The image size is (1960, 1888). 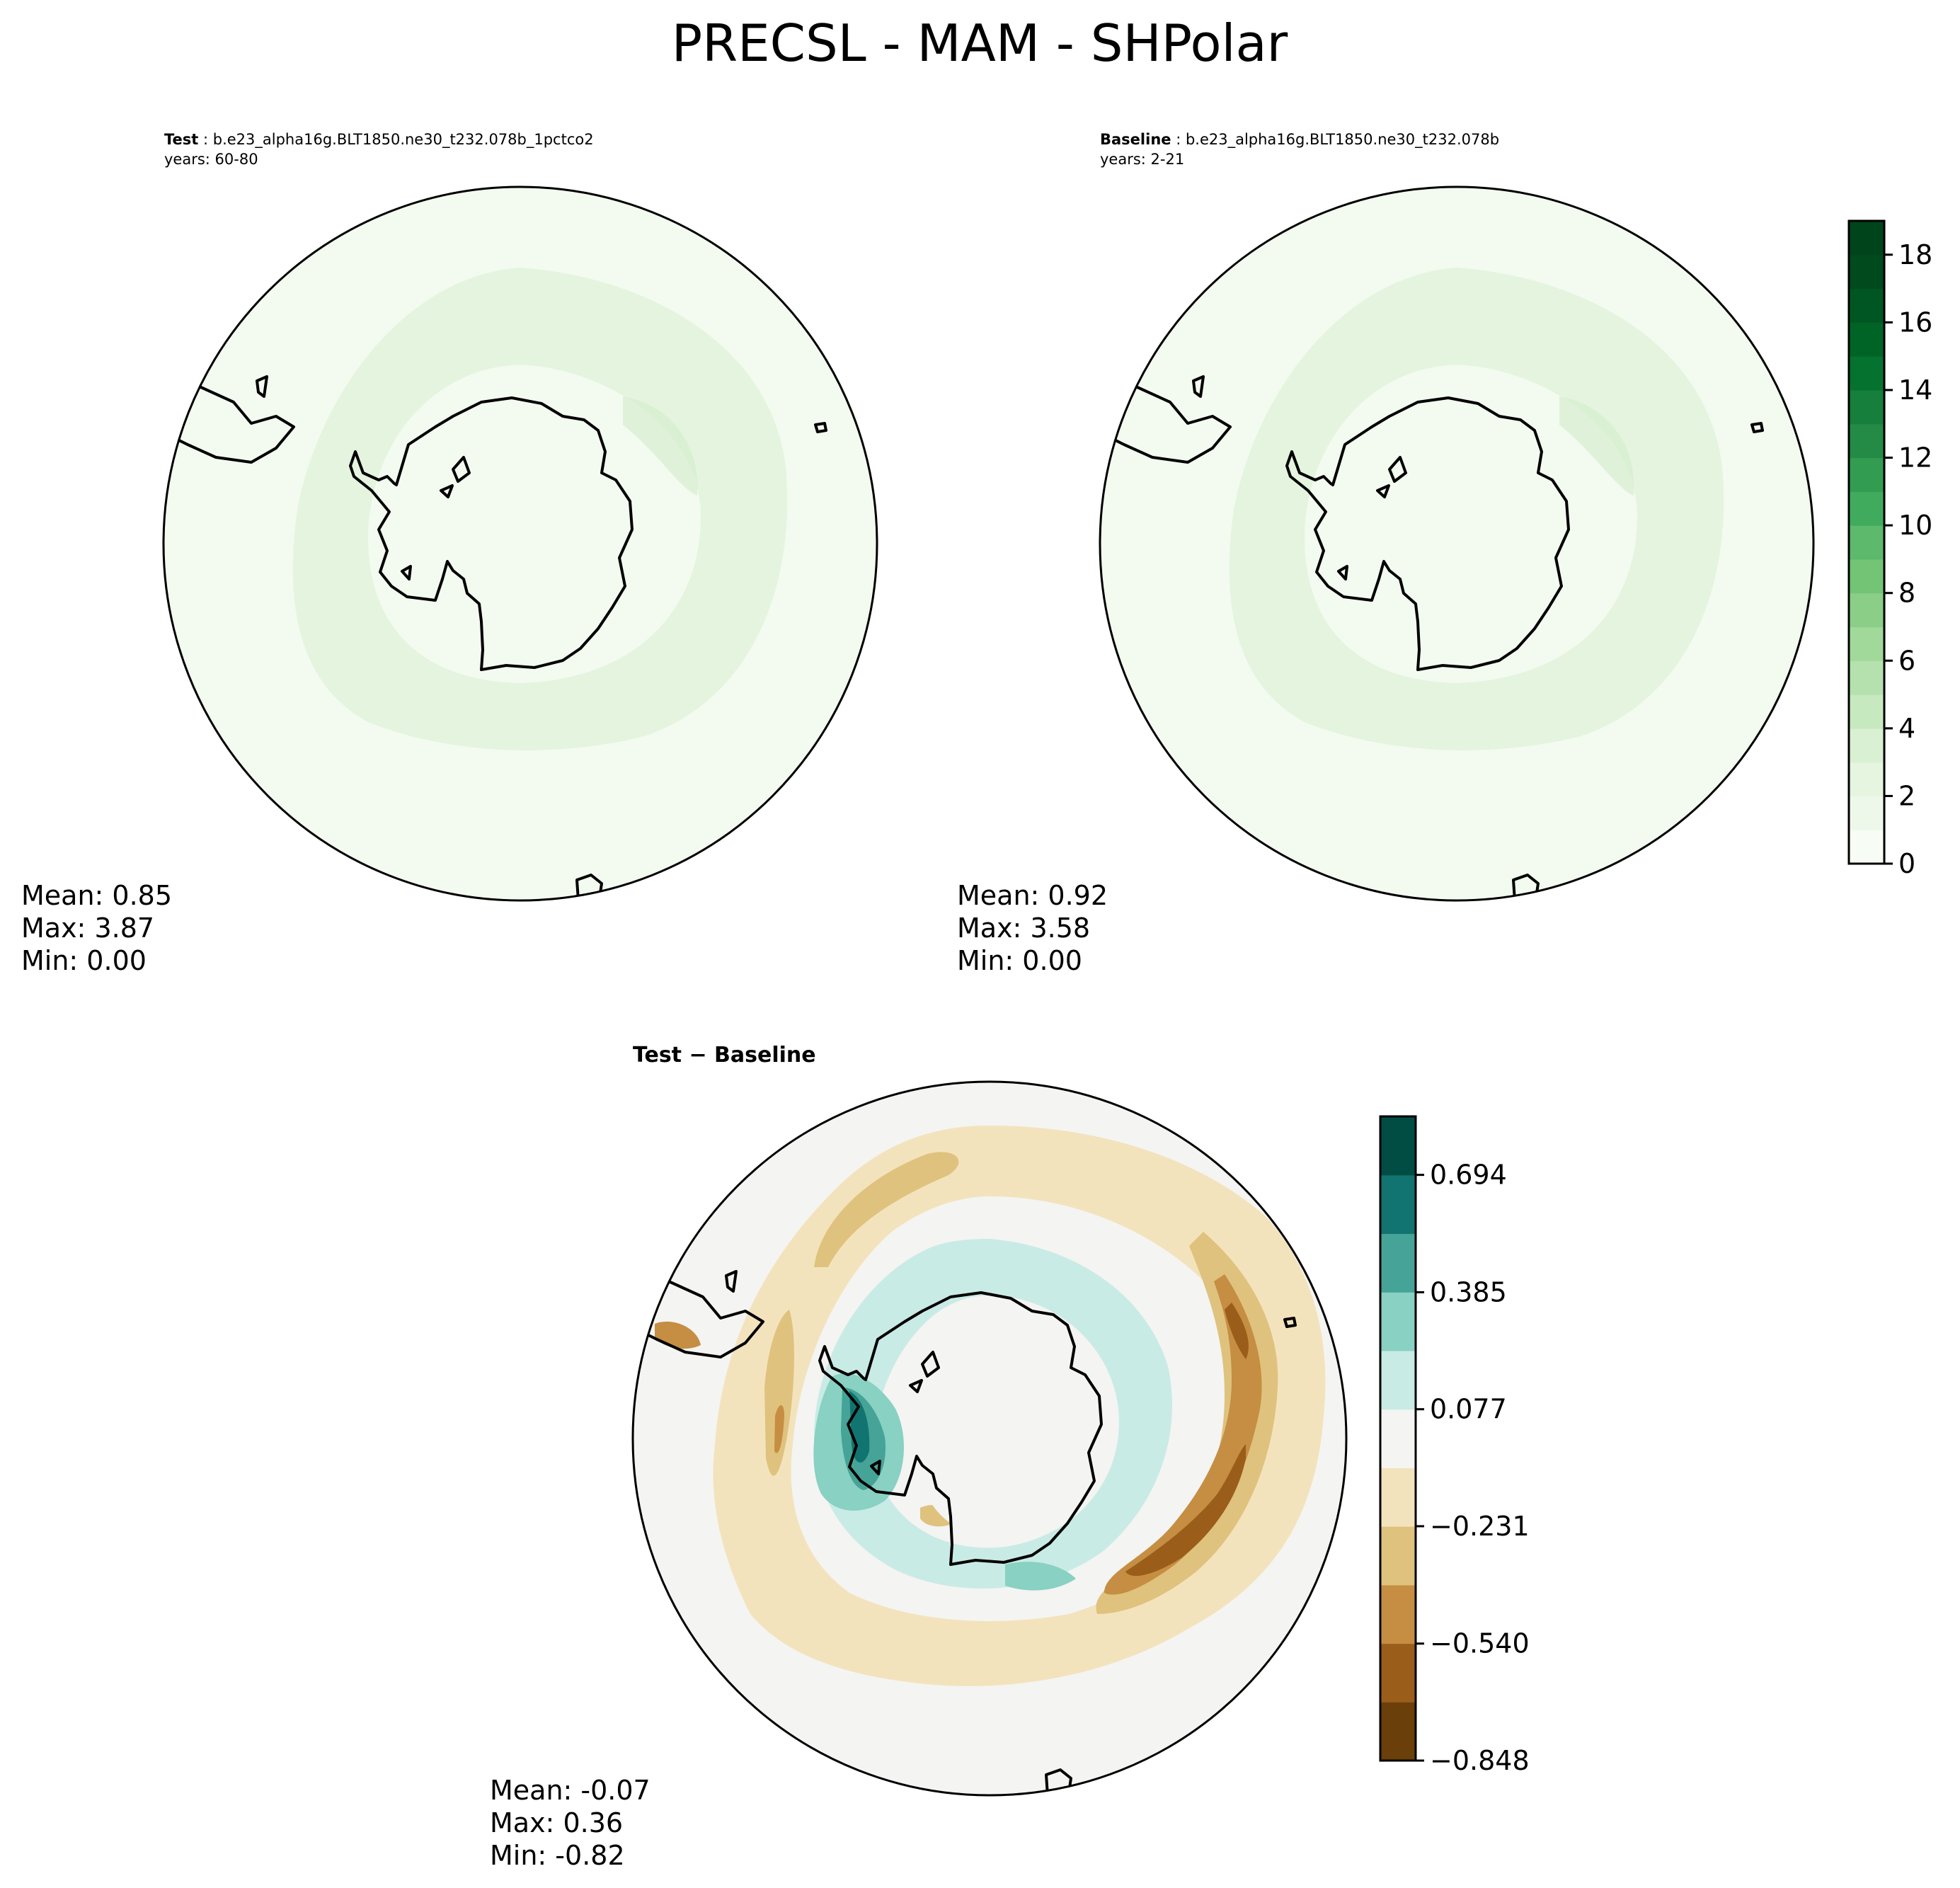 I want to click on figure-title: PRECSL - MAM - SHPolar, so click(x=980, y=43).